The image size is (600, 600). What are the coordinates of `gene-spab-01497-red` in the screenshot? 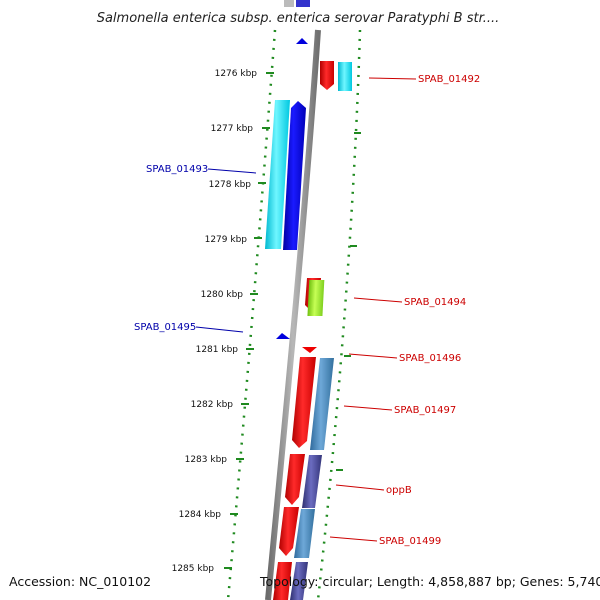 It's located at (304, 402).